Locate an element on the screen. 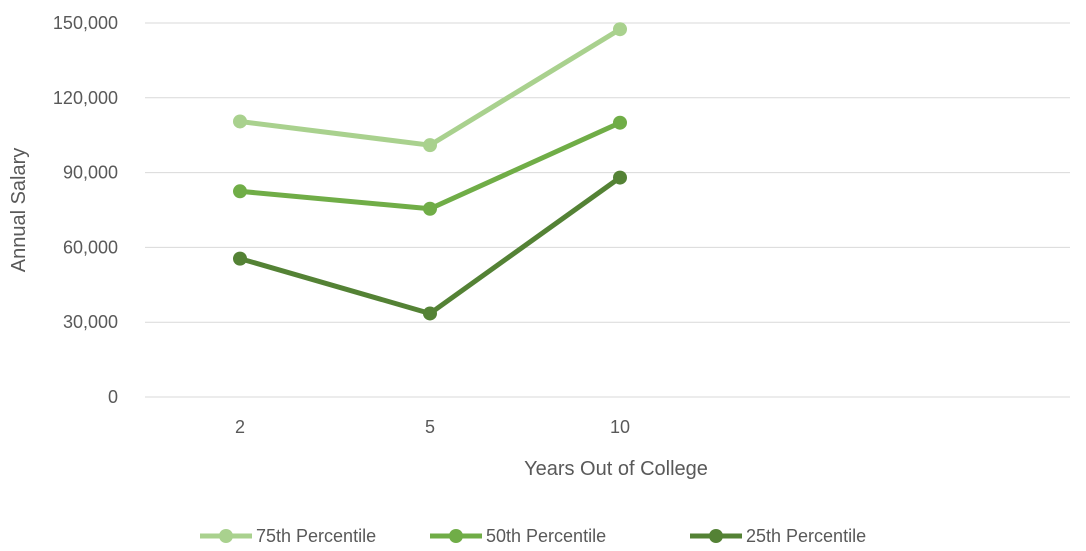  y-axis-title: Annual Salary is located at coordinates (19, 210).